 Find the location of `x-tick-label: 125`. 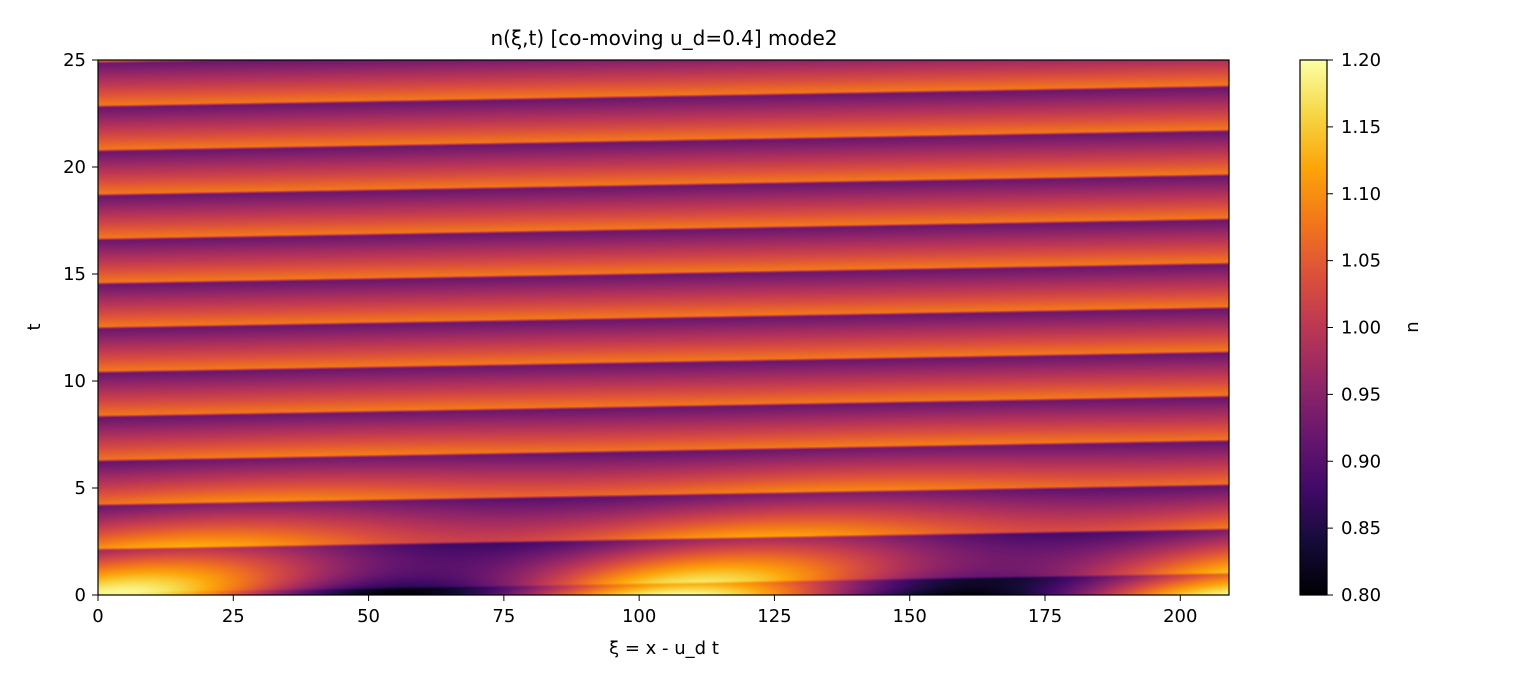

x-tick-label: 125 is located at coordinates (774, 616).